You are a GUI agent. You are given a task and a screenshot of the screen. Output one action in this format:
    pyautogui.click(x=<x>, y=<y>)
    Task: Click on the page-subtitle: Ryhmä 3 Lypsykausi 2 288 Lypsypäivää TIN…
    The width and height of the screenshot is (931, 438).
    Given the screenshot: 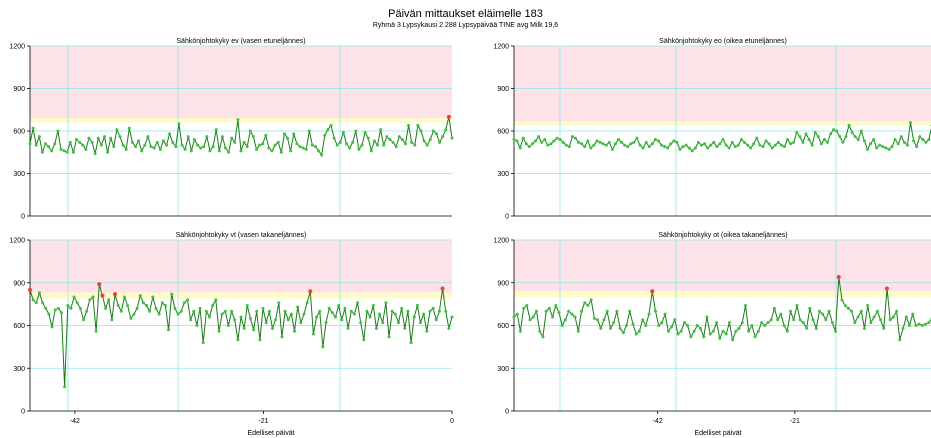 What is the action you would take?
    pyautogui.click(x=465, y=25)
    